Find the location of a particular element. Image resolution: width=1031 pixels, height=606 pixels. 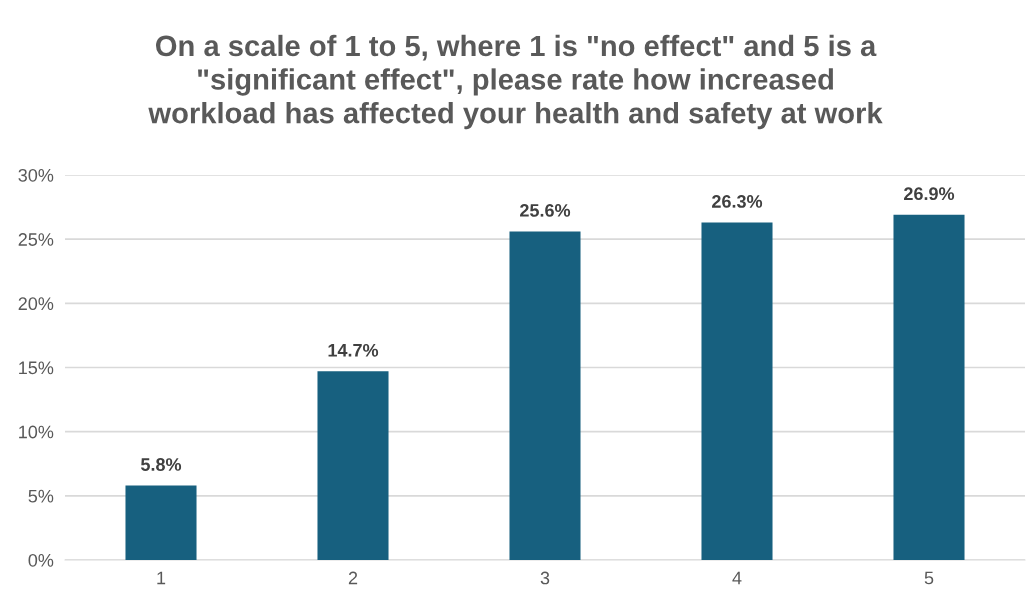

data-label: 5.8% is located at coordinates (161, 464).